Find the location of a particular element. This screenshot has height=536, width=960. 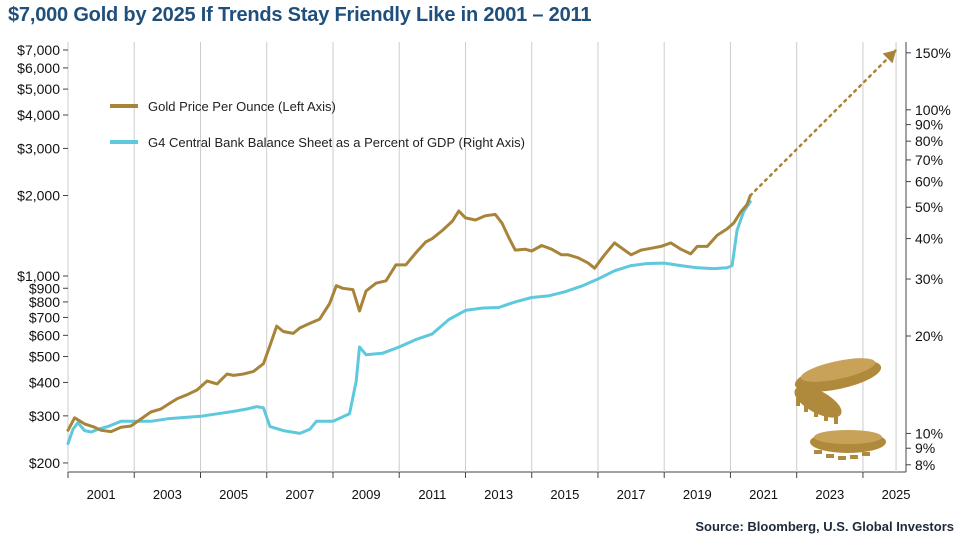

x-tick-label: 2021 is located at coordinates (763, 494).